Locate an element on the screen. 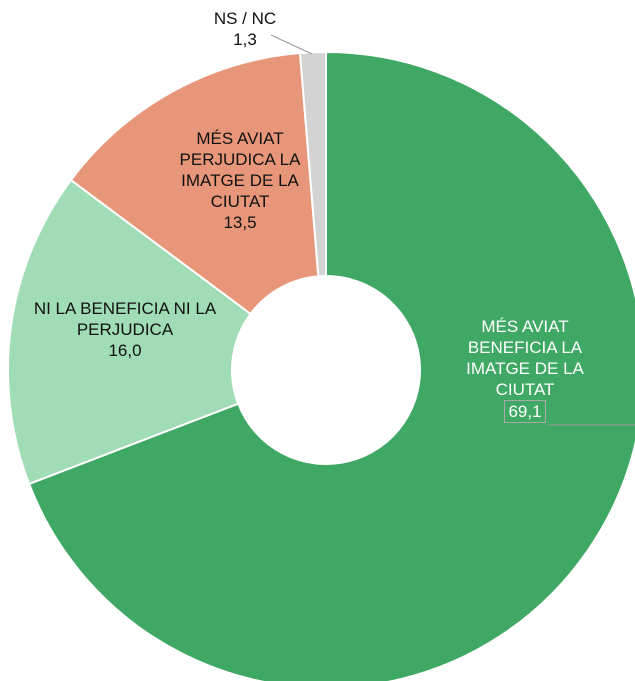 The width and height of the screenshot is (635, 681). slice-label: NS / NC 1,3 is located at coordinates (245, 29).